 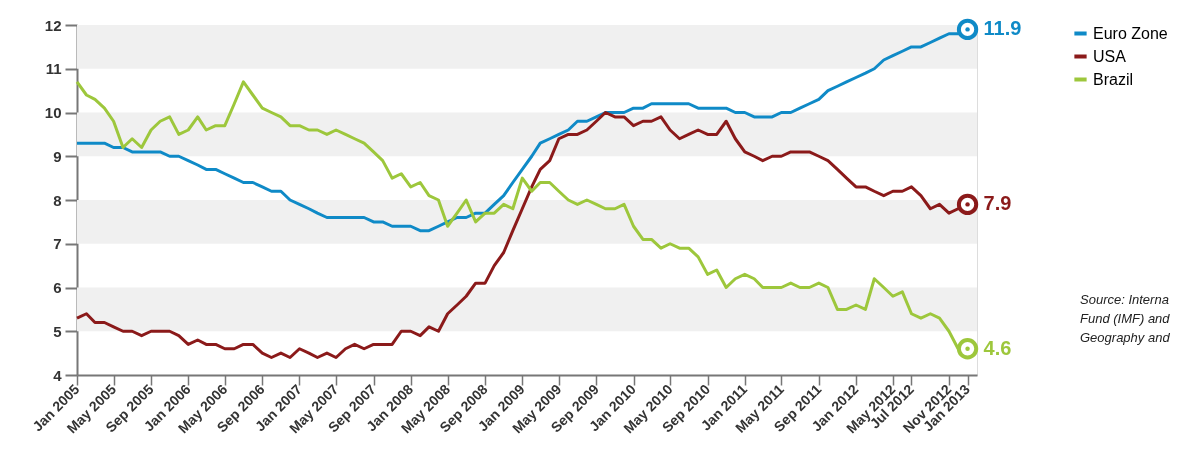 I want to click on y-tick-label: 7, so click(x=57, y=244).